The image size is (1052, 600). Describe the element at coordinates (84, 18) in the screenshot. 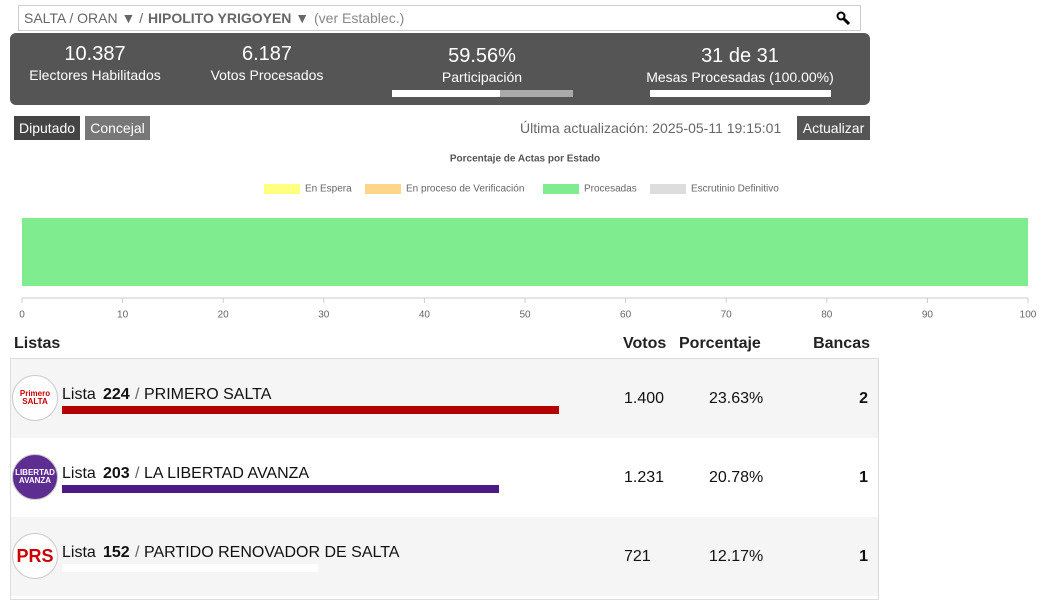

I see `breadcrumb-path: SALTA / ORAN ▼ /` at that location.